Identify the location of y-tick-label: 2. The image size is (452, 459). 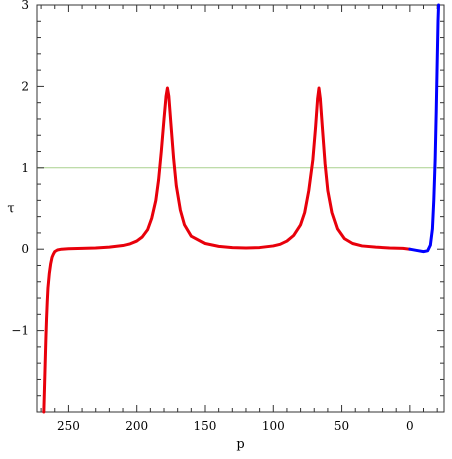
(25, 86).